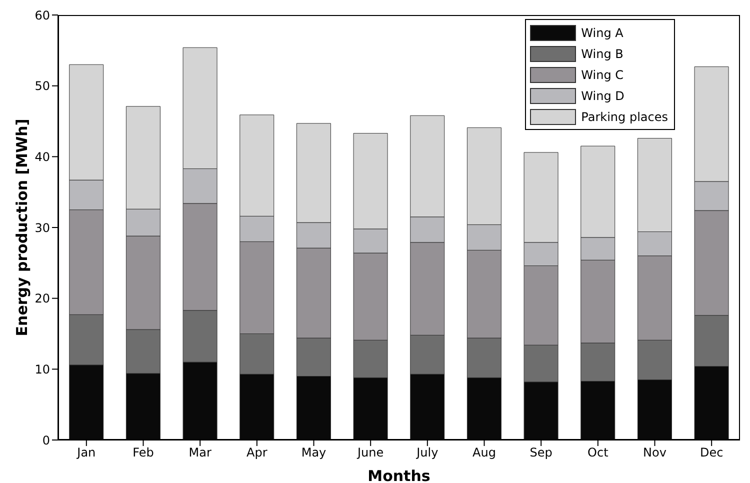 Image resolution: width=750 pixels, height=483 pixels. Describe the element at coordinates (46, 440) in the screenshot. I see `y-tick-label: 0` at that location.